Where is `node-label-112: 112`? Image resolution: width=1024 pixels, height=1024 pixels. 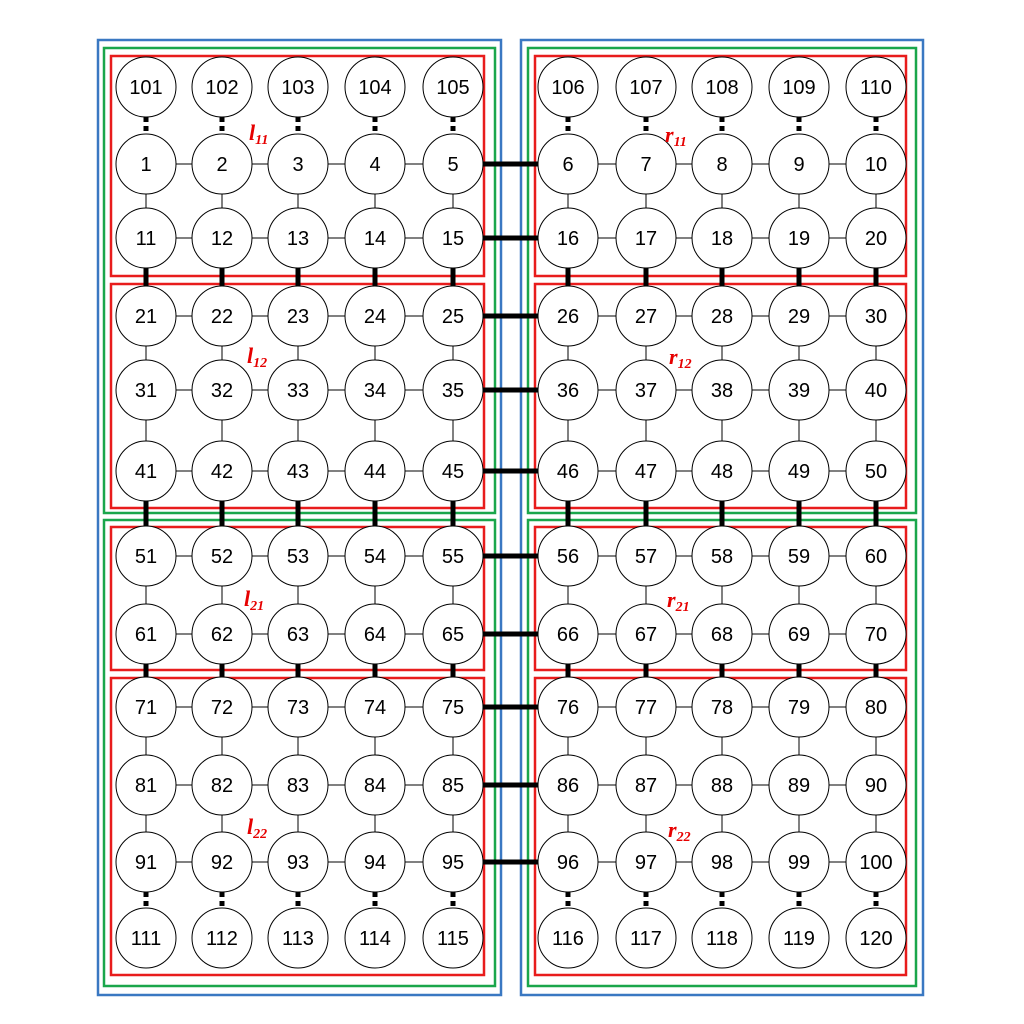 node-label-112: 112 is located at coordinates (222, 939).